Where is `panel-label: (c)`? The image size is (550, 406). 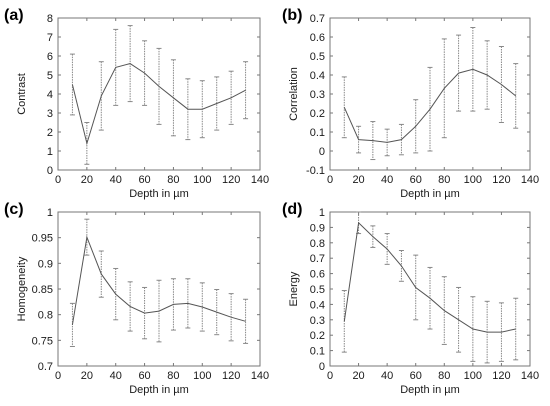
panel-label: (c) is located at coordinates (14, 209).